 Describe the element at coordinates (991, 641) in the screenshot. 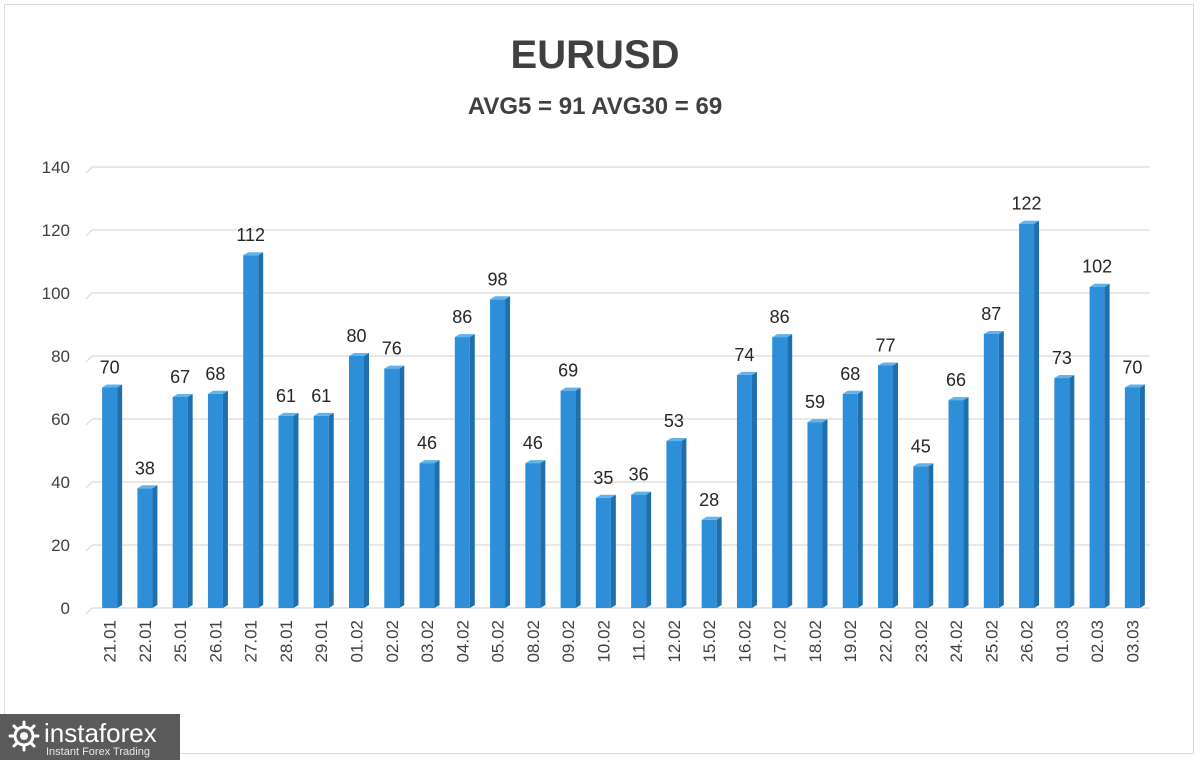

I see `x-tick-label: 25.02` at that location.